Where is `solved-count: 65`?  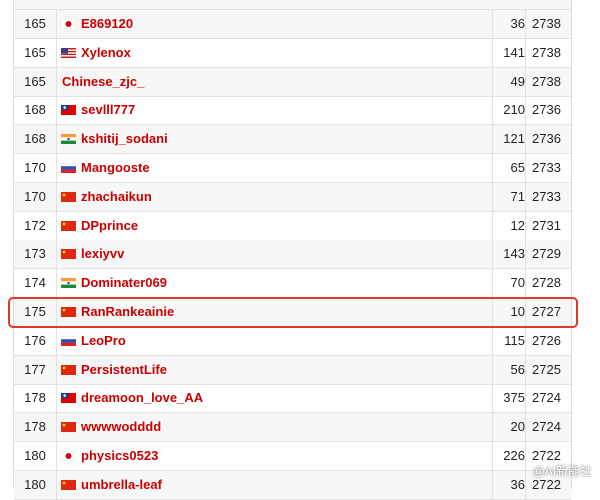 solved-count: 65 is located at coordinates (509, 168).